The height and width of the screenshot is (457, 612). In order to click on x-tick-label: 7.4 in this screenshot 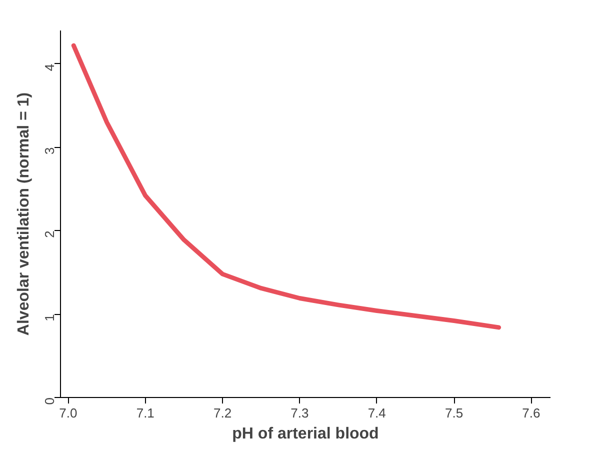, I will do `click(377, 413)`.